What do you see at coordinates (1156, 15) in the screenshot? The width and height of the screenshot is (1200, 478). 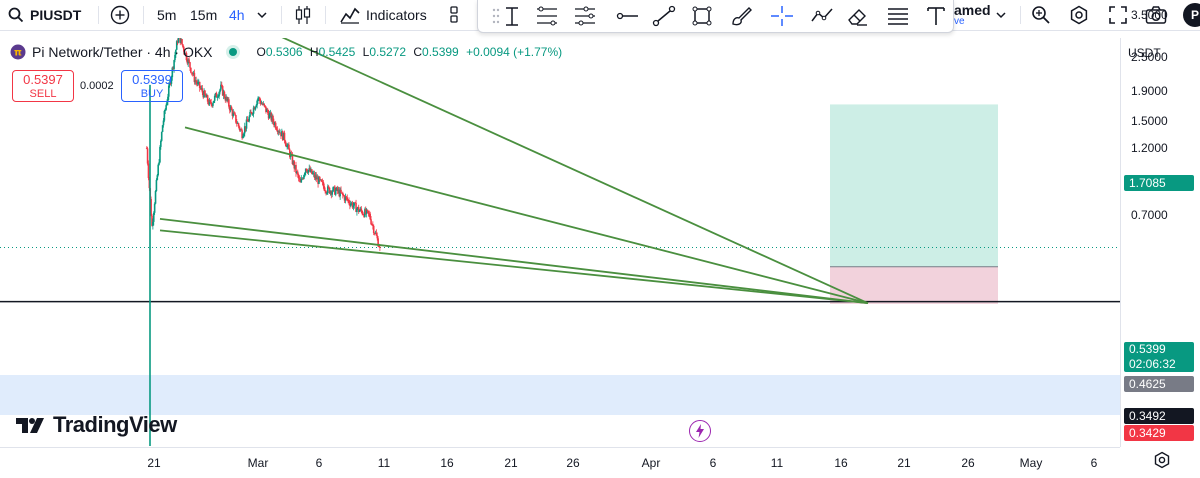 I see `snapshot-button` at bounding box center [1156, 15].